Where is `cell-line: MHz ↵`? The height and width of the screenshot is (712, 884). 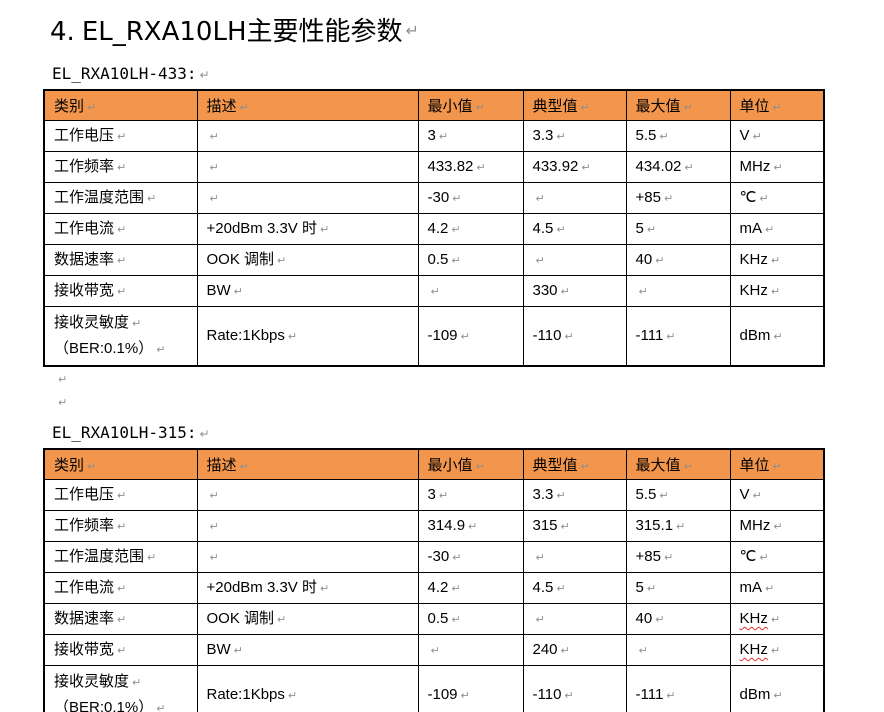
cell-line: MHz ↵ is located at coordinates (782, 167).